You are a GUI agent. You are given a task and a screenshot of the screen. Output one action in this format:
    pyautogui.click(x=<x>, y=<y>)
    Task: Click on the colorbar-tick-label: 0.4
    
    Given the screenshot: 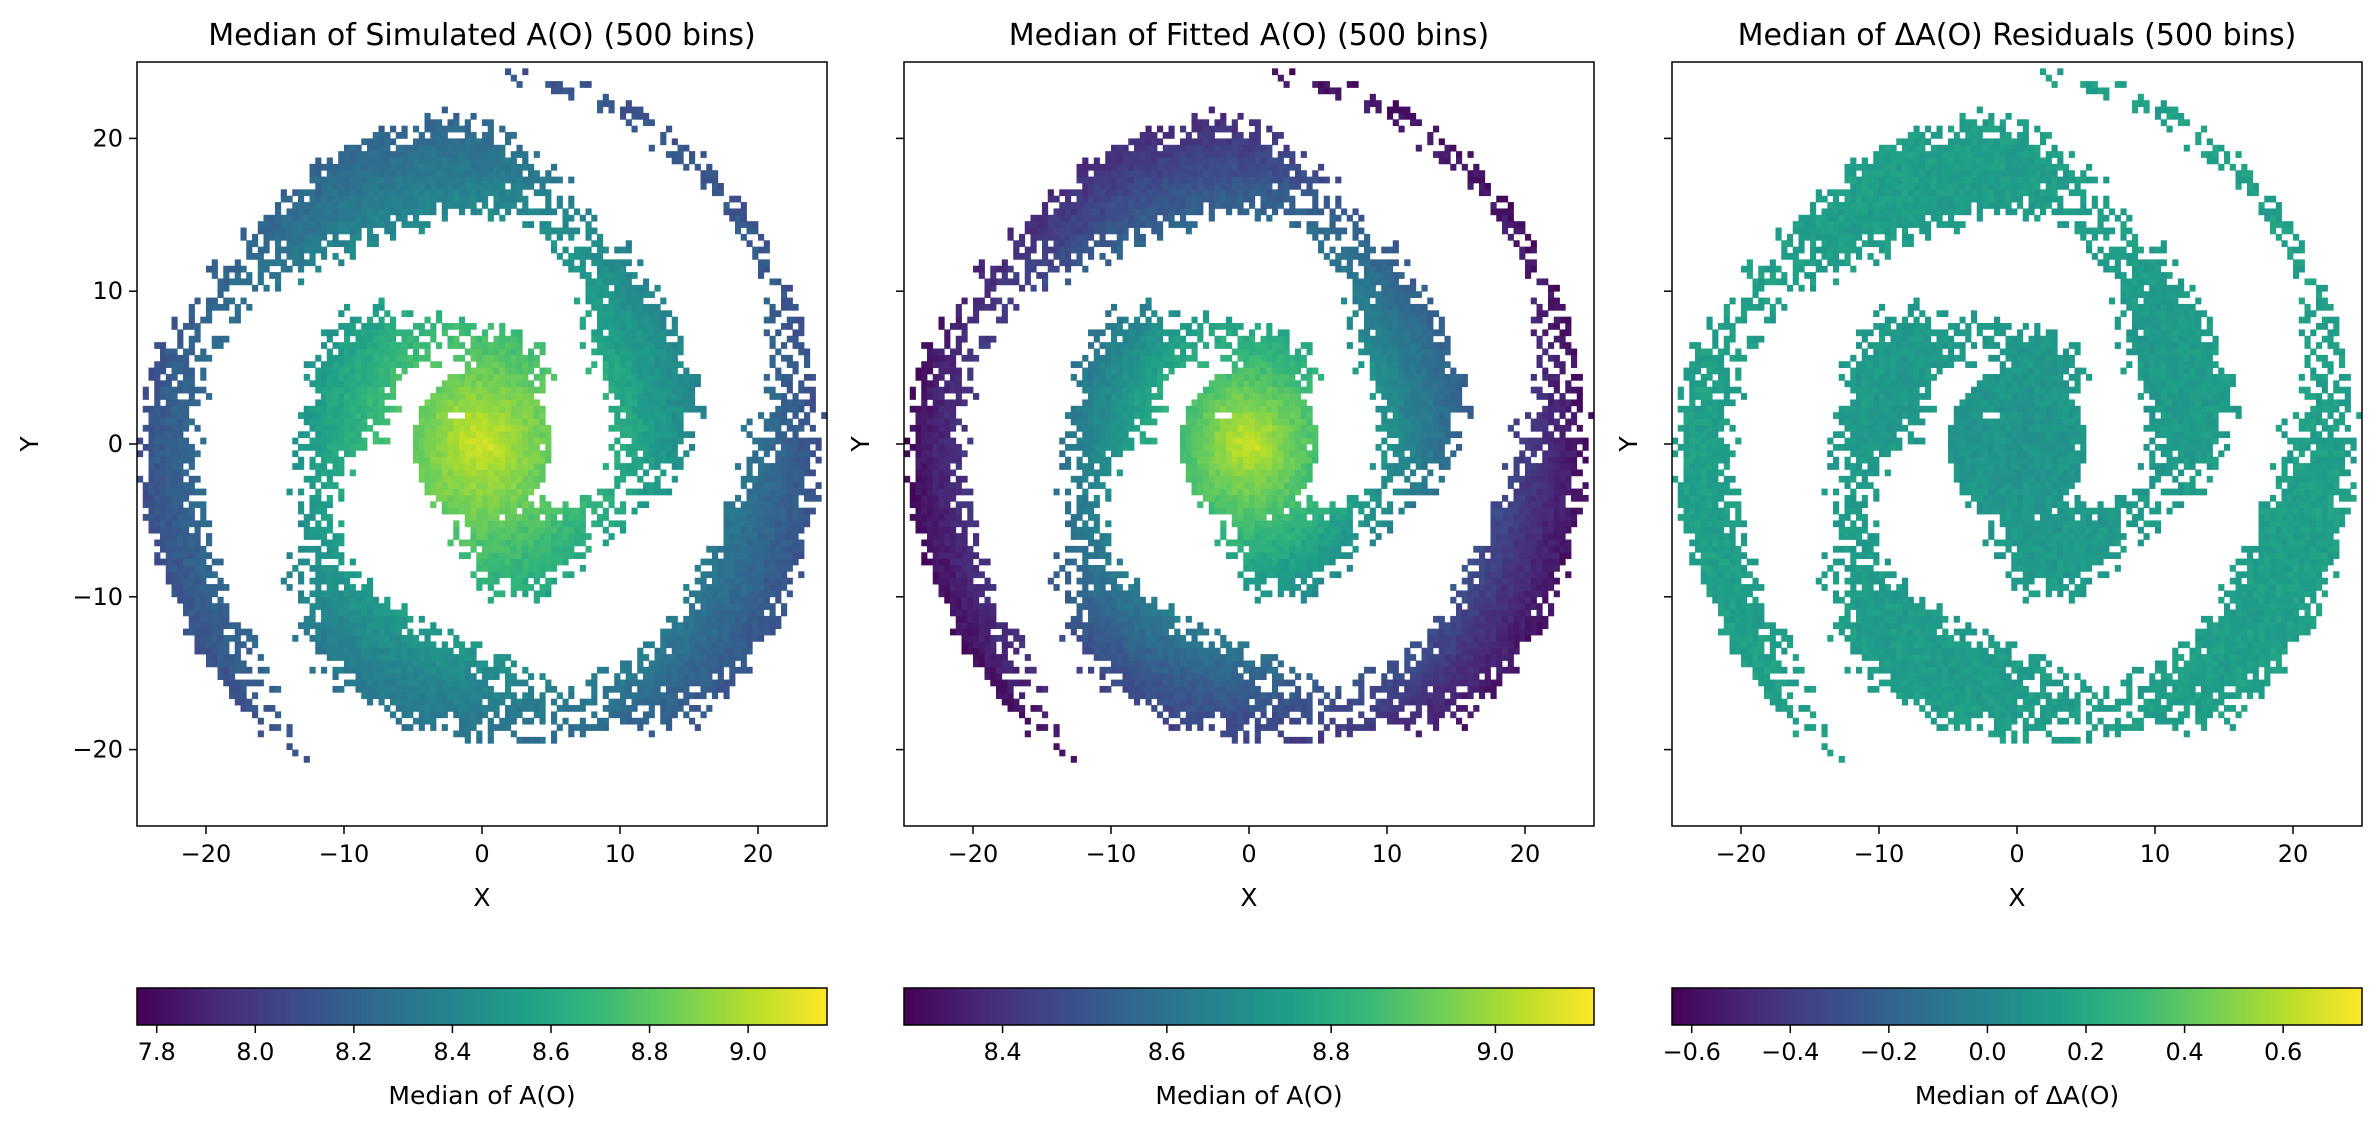 What is the action you would take?
    pyautogui.click(x=2184, y=1052)
    